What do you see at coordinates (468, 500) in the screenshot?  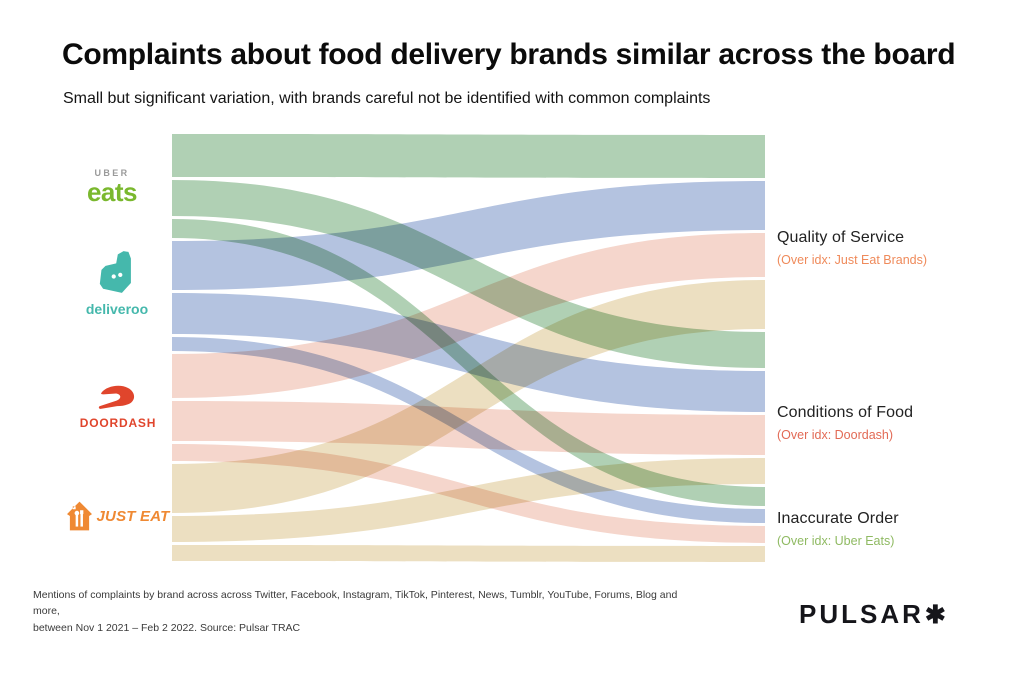 I see `flow-just-eat-to-conditions-of-food` at bounding box center [468, 500].